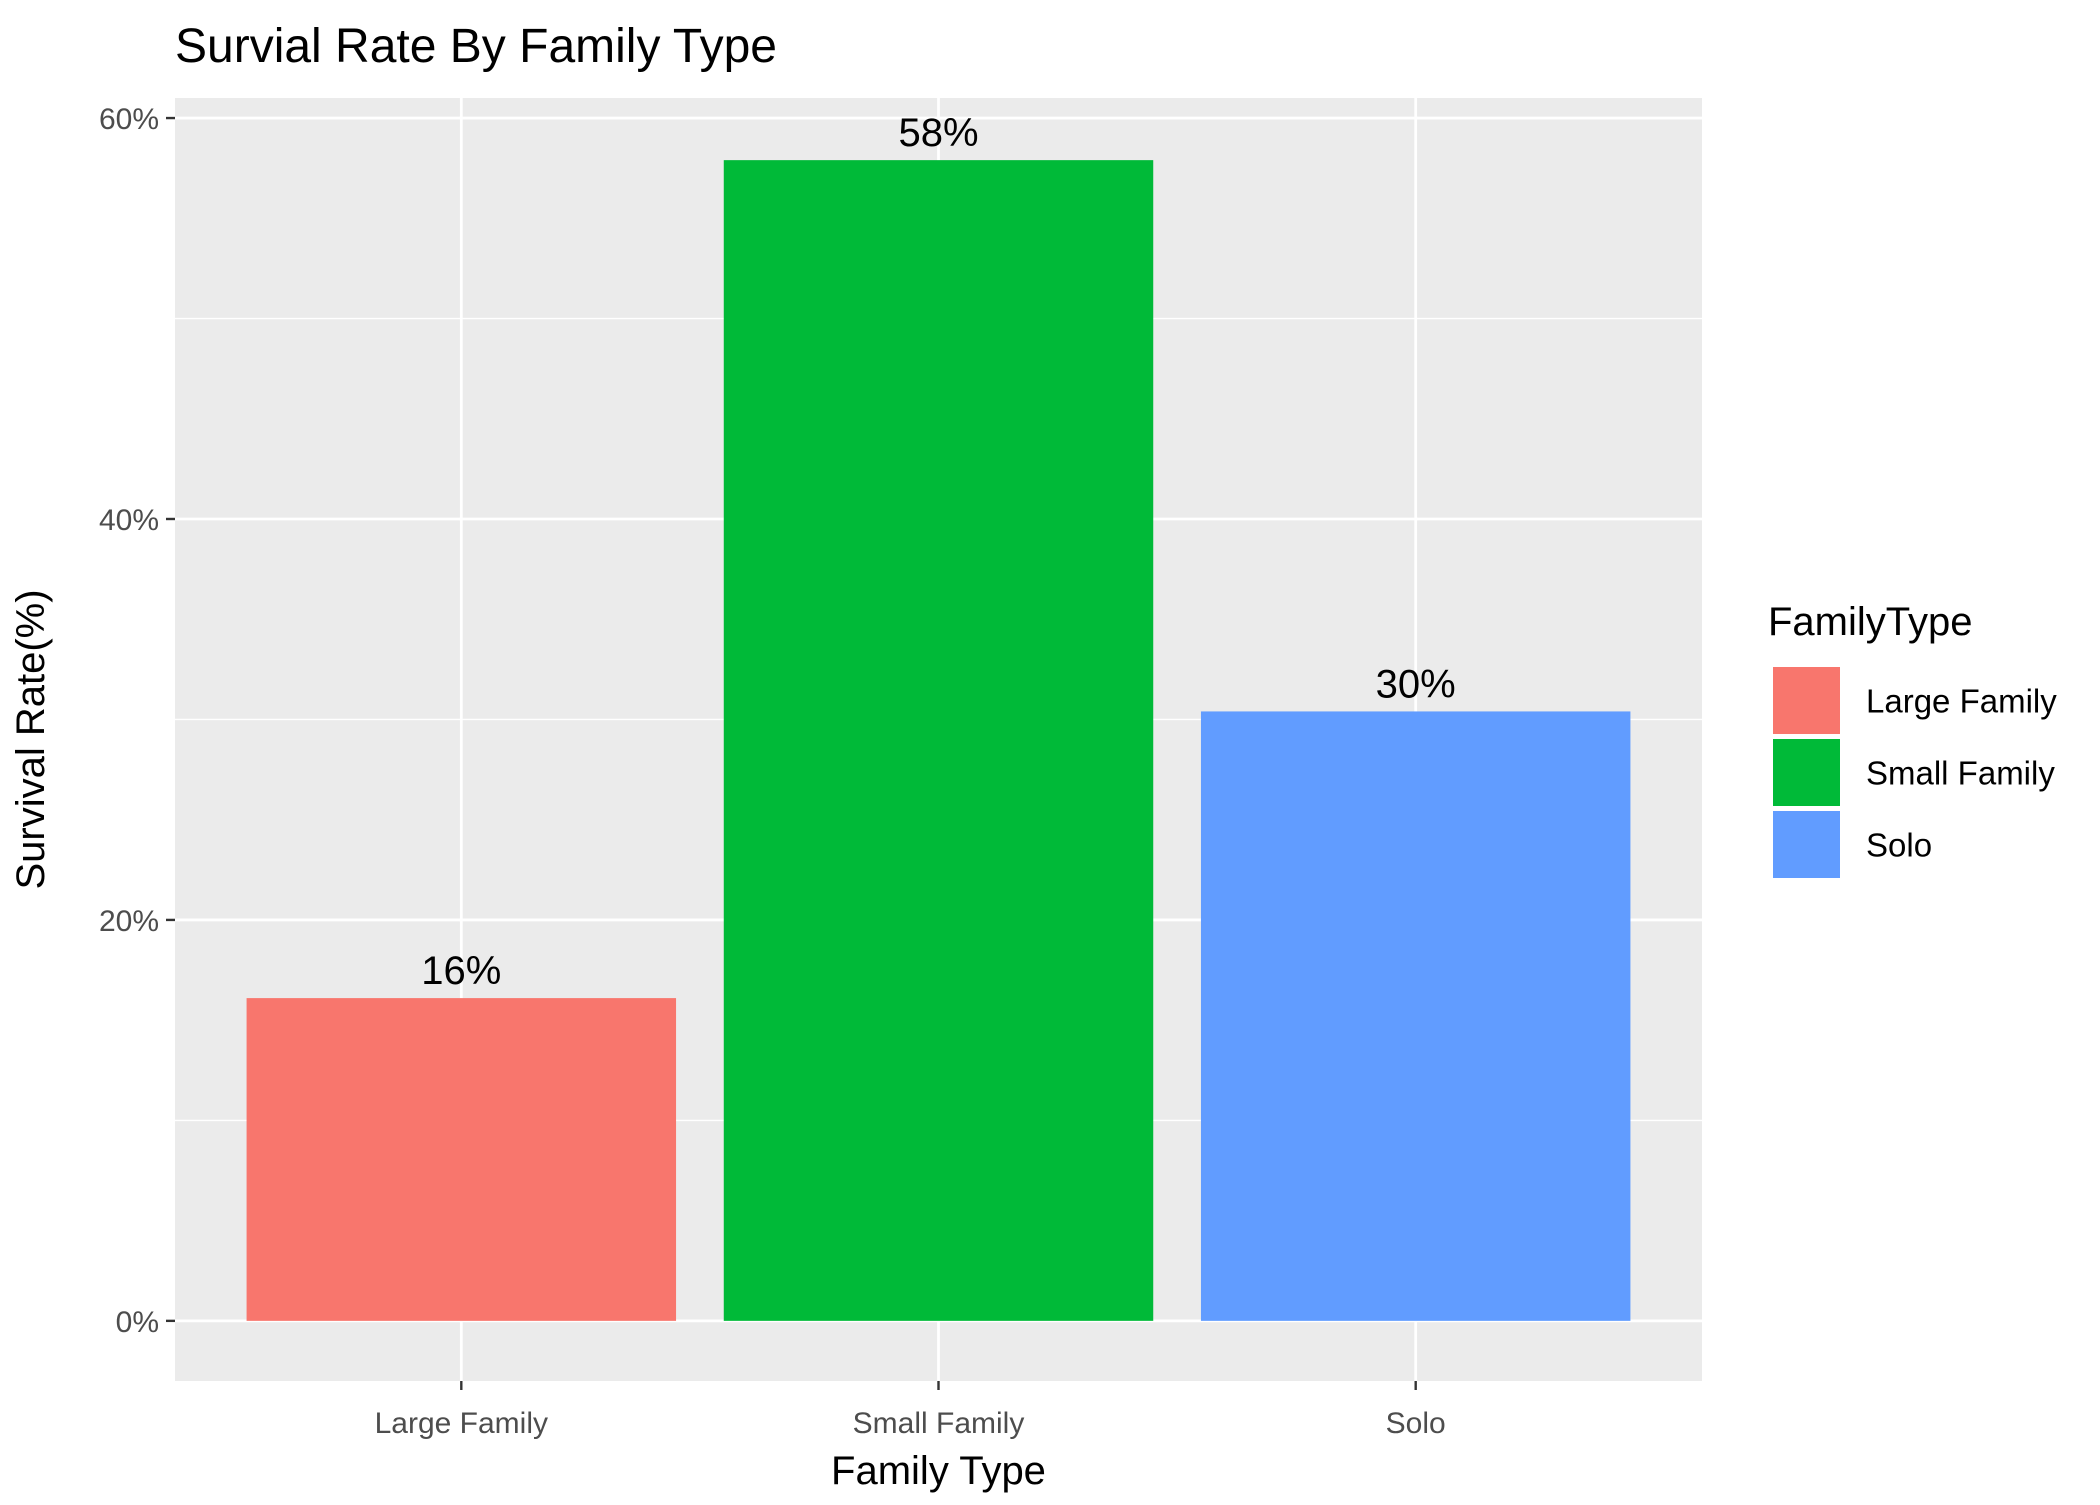 The image size is (2100, 1505). What do you see at coordinates (461, 971) in the screenshot?
I see `data-label: 16%` at bounding box center [461, 971].